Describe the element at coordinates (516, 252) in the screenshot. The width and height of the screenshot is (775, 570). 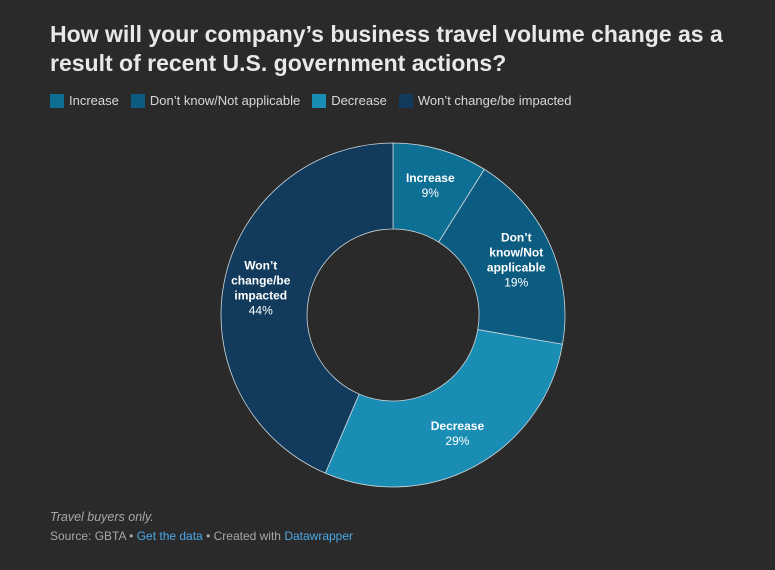
I see `slice-label-line: know/Not` at that location.